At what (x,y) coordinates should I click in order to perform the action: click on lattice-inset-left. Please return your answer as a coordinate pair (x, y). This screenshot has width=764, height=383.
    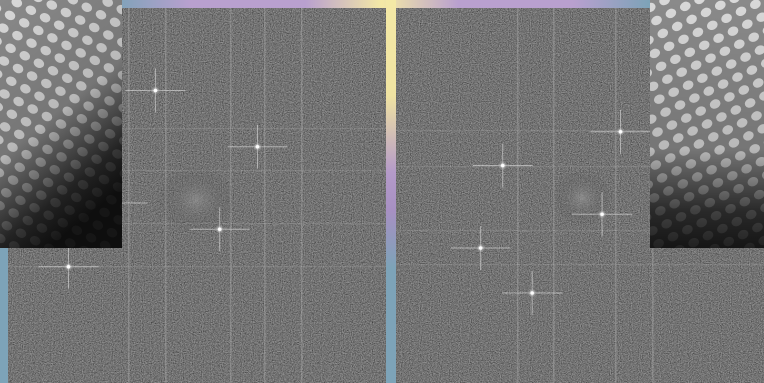
    Looking at the image, I should click on (61, 124).